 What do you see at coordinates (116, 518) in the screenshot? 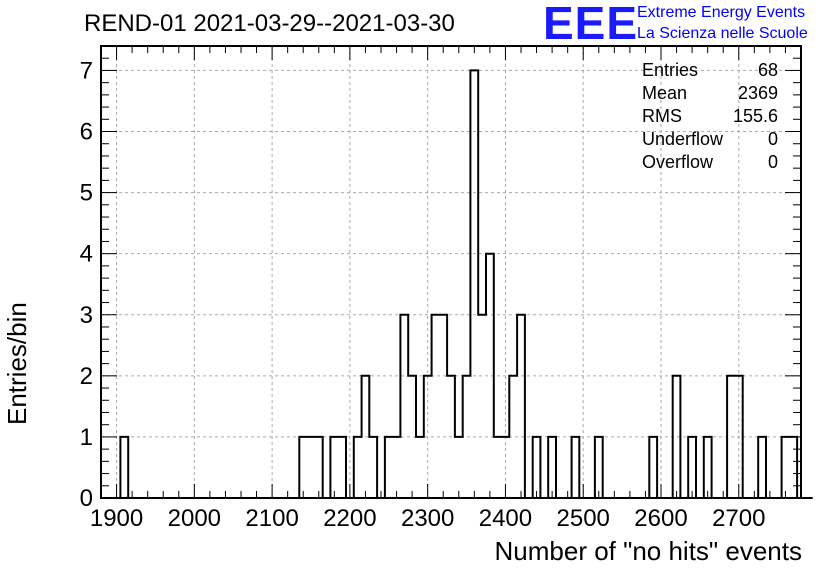
I see `x-tick-label-1900: 1900` at bounding box center [116, 518].